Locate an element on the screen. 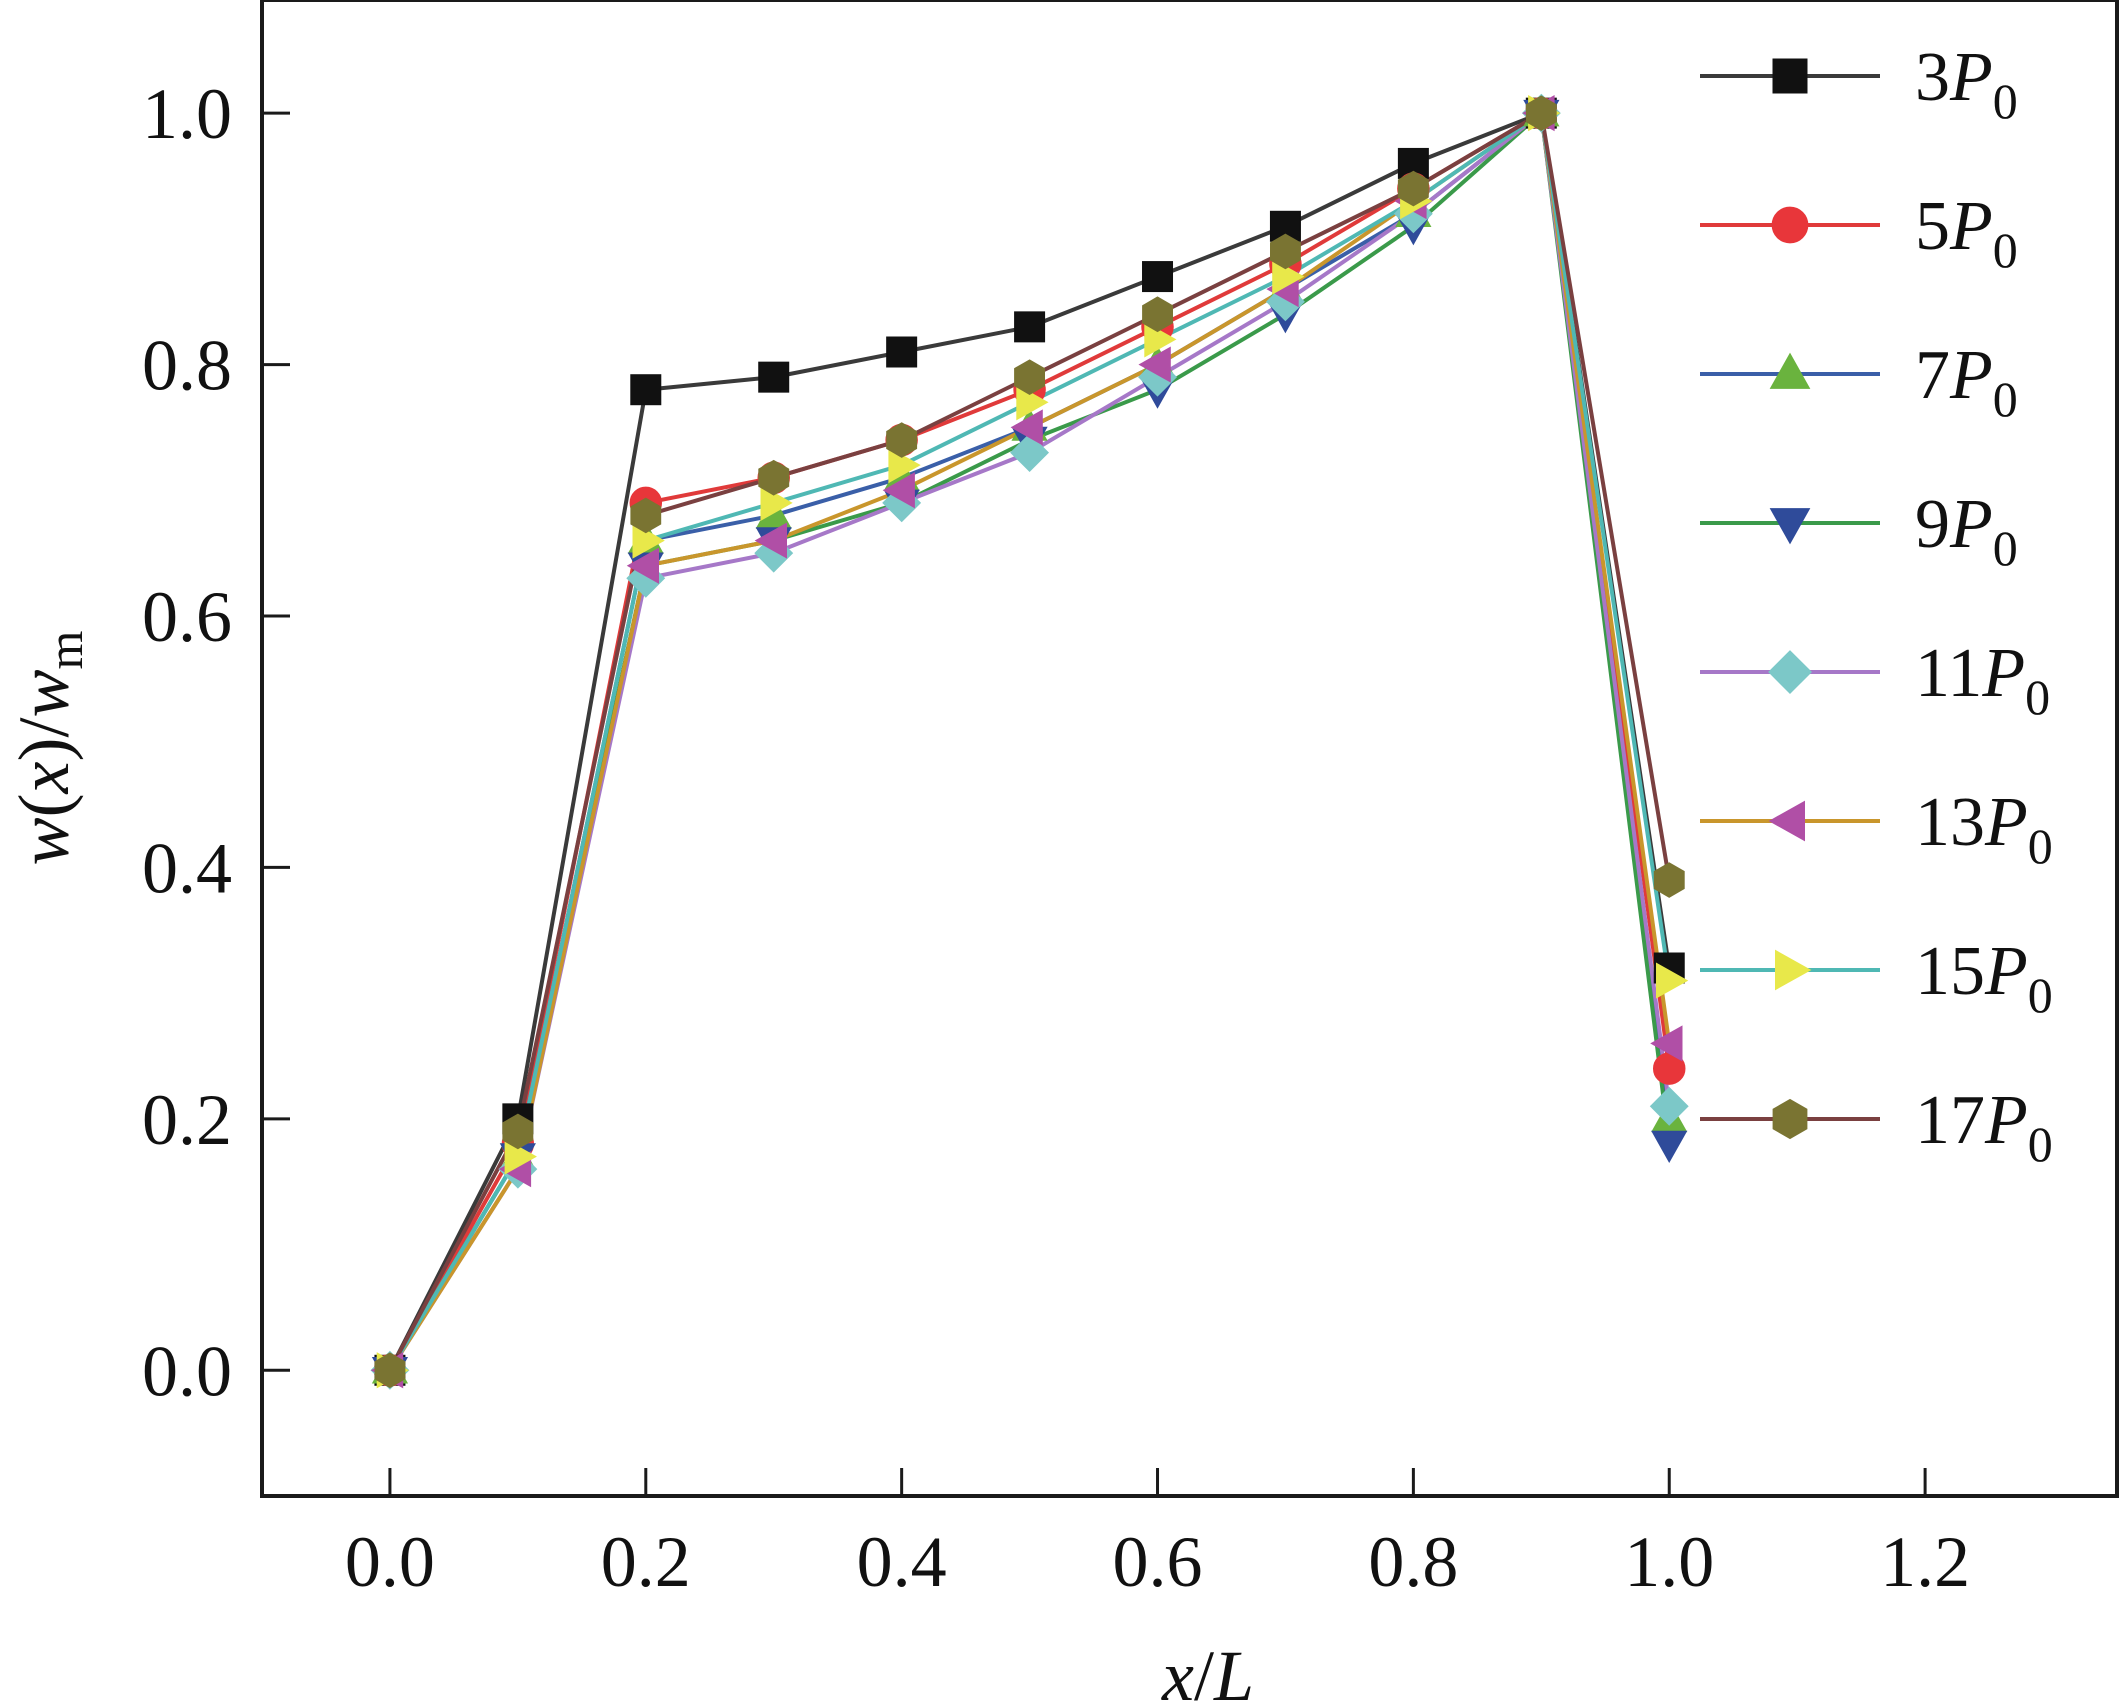  data-point-11P0 is located at coordinates (1669, 1106).